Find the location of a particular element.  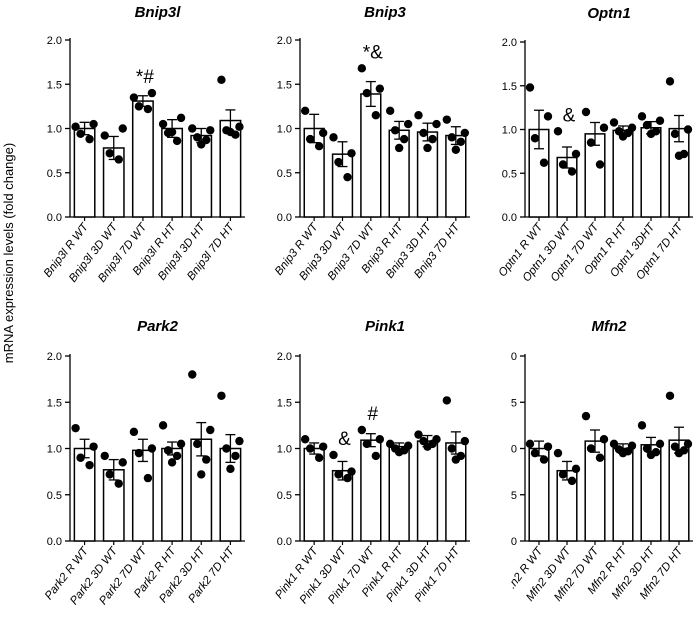

y-tick-label: 0 is located at coordinates (514, 357).